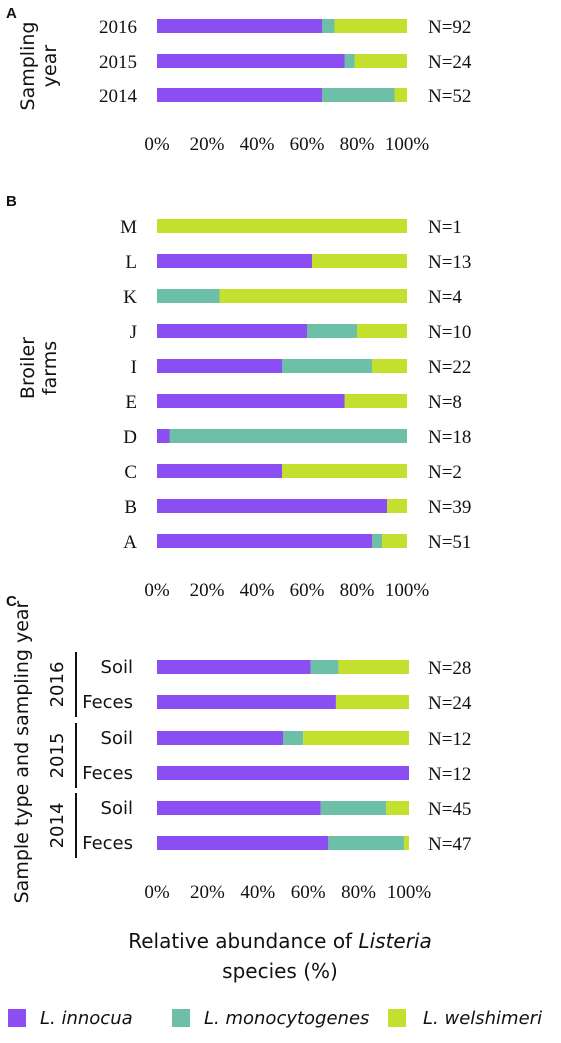  What do you see at coordinates (11, 601) in the screenshot?
I see `panel-letter: C` at bounding box center [11, 601].